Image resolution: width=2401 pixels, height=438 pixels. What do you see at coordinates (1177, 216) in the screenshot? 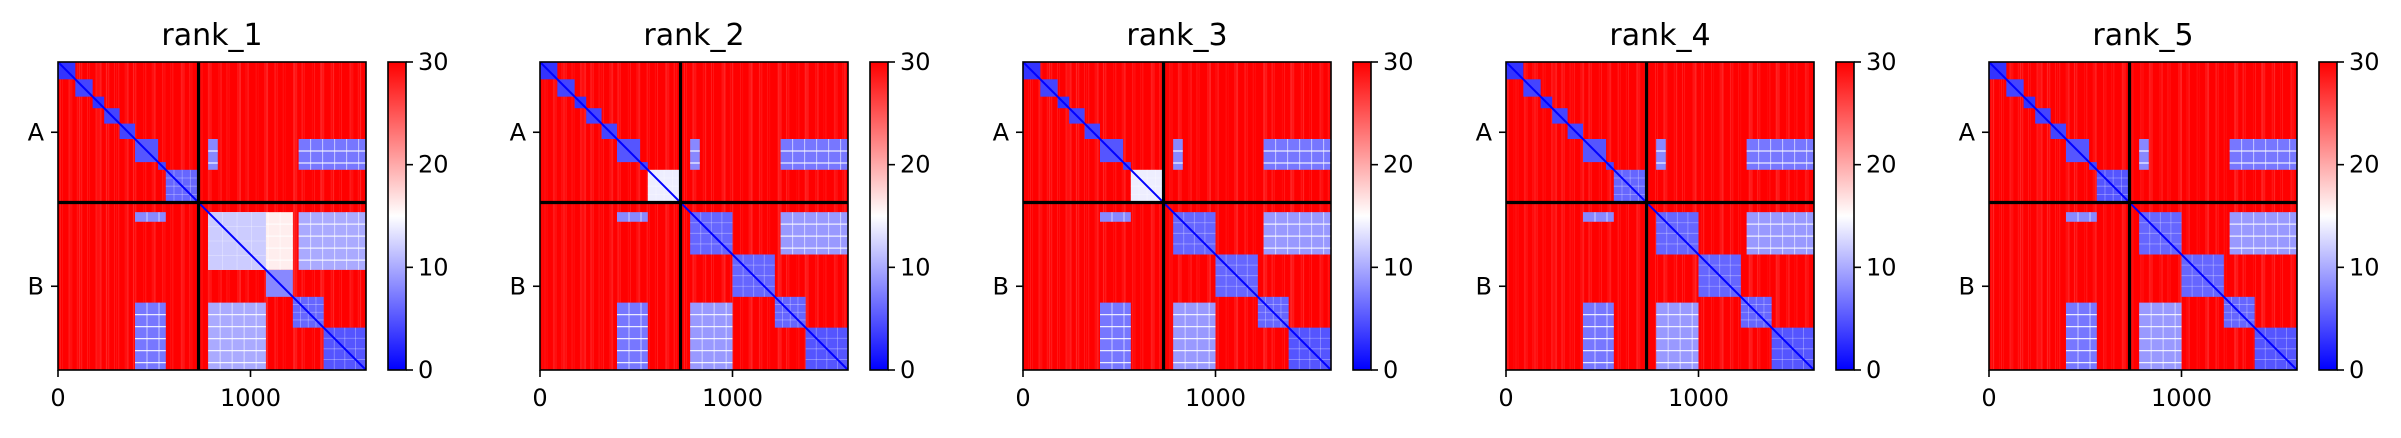
I see `heatmap-cells` at bounding box center [1177, 216].